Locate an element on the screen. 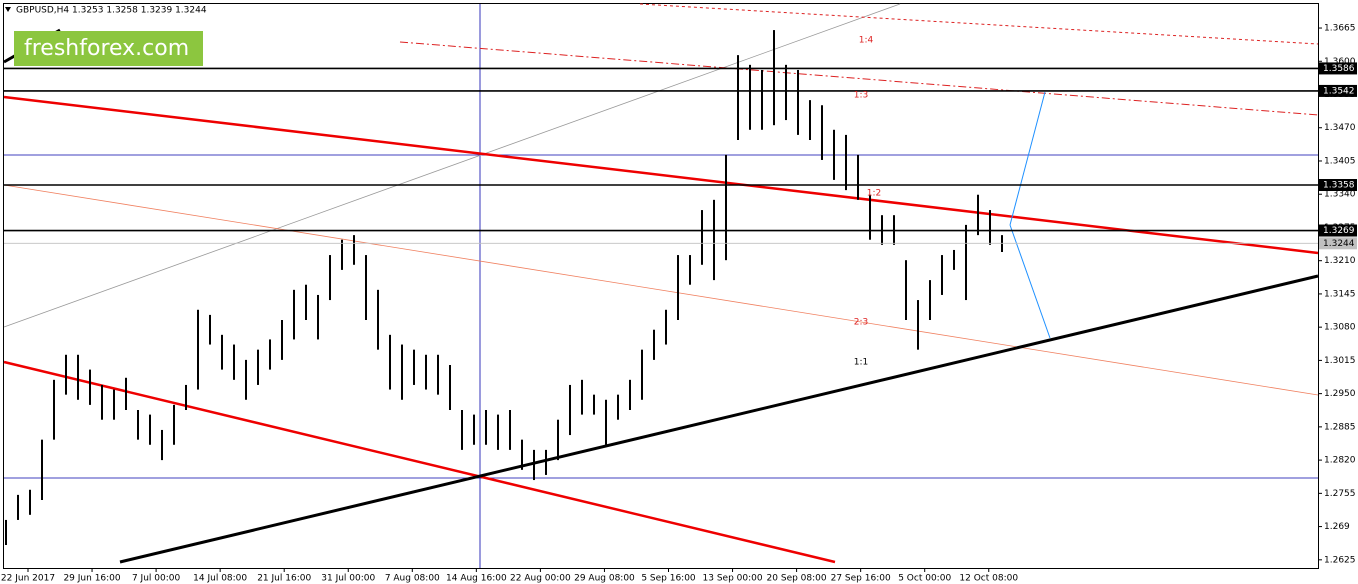  x-tick-label: 29 Aug 08:00 is located at coordinates (604, 579).